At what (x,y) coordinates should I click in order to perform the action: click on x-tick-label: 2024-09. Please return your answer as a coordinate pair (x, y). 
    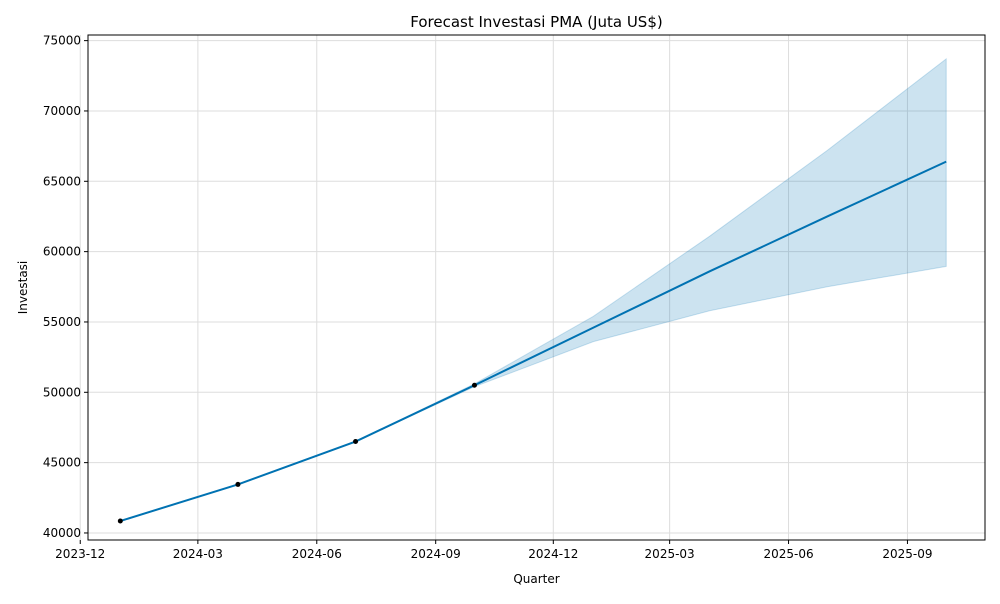
    Looking at the image, I should click on (436, 554).